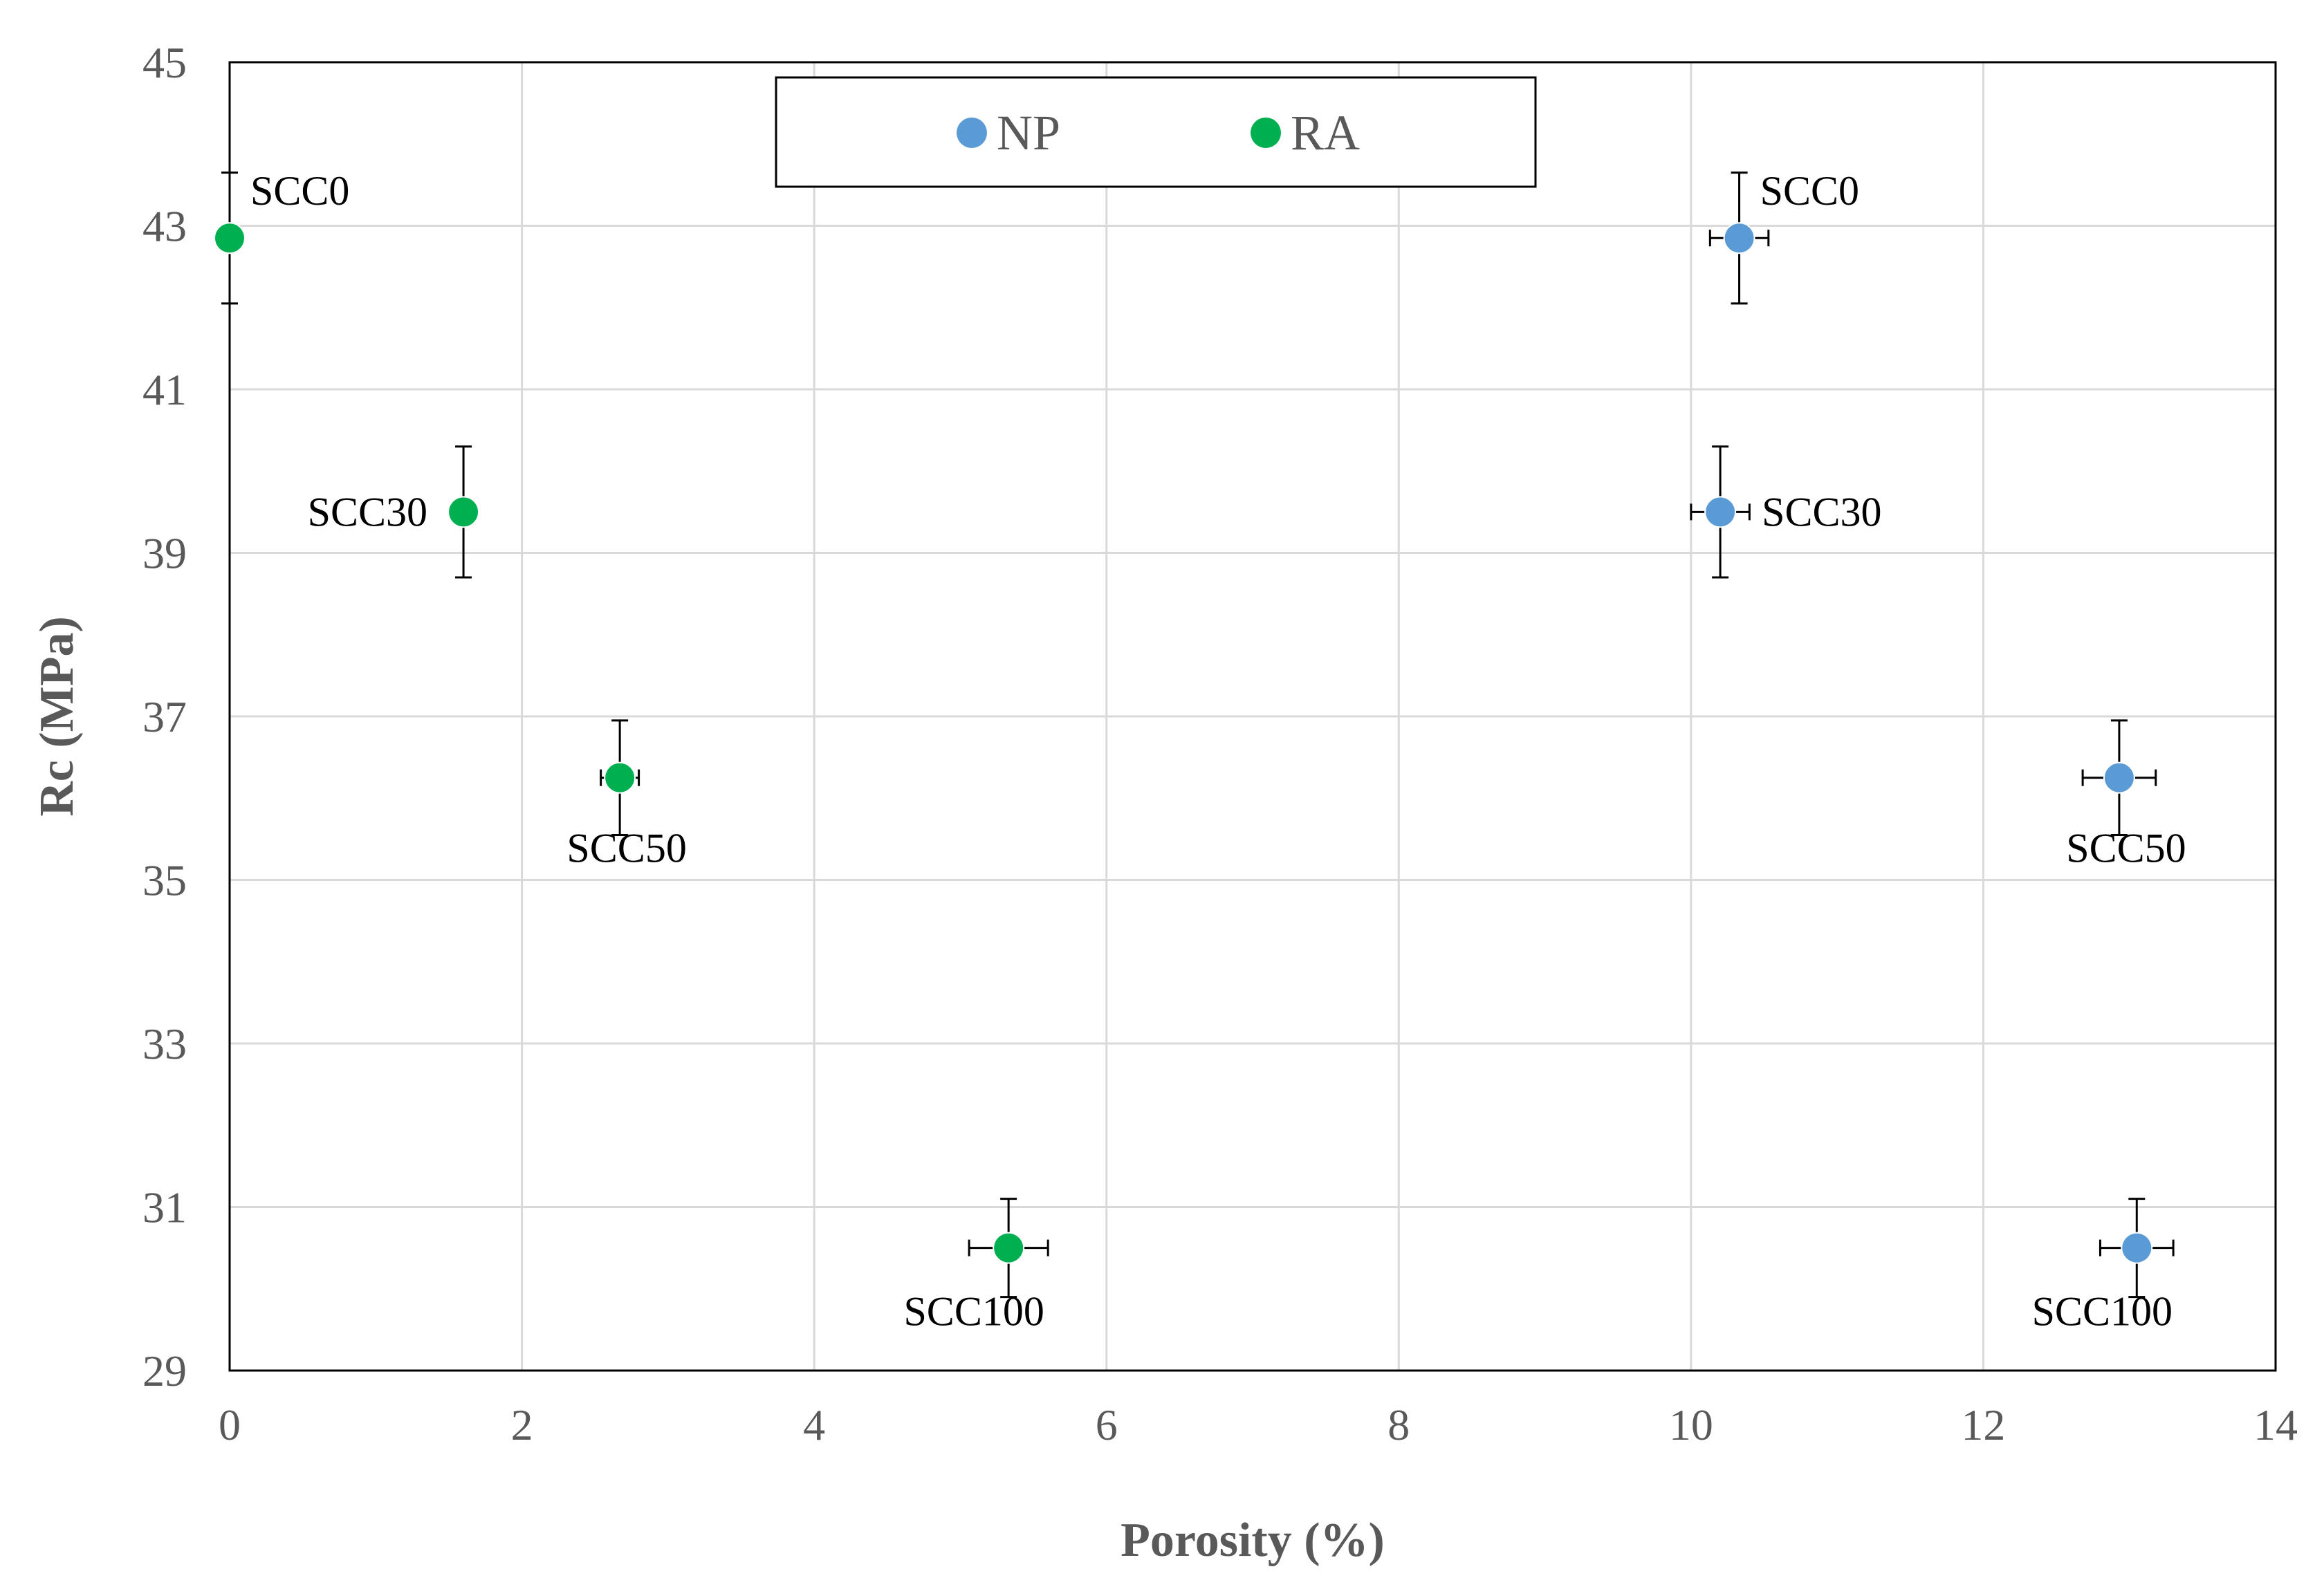 Image resolution: width=2324 pixels, height=1587 pixels. Describe the element at coordinates (1107, 1424) in the screenshot. I see `x-tick-label: 6` at that location.